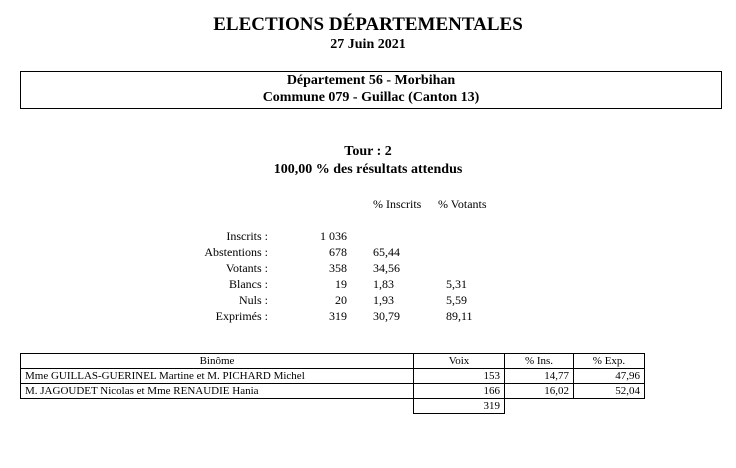  I want to click on stat-pct-inscrits: 1,93, so click(383, 300).